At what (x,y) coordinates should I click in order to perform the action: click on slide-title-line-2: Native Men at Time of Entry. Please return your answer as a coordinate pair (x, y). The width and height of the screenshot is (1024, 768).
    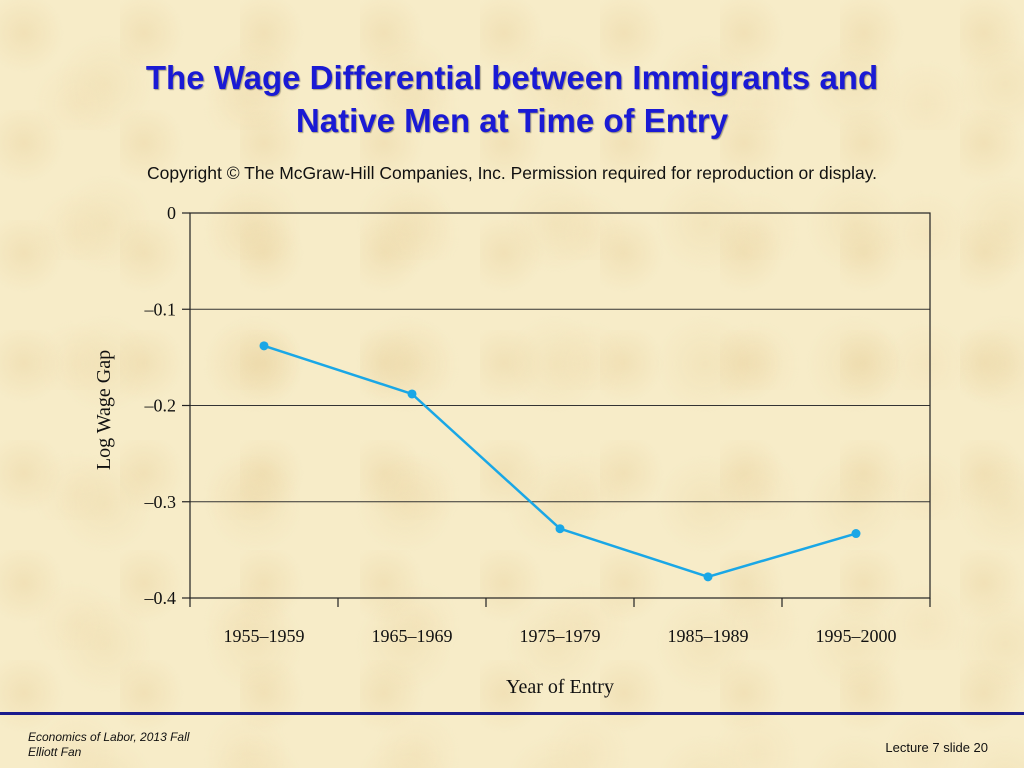
    Looking at the image, I should click on (512, 120).